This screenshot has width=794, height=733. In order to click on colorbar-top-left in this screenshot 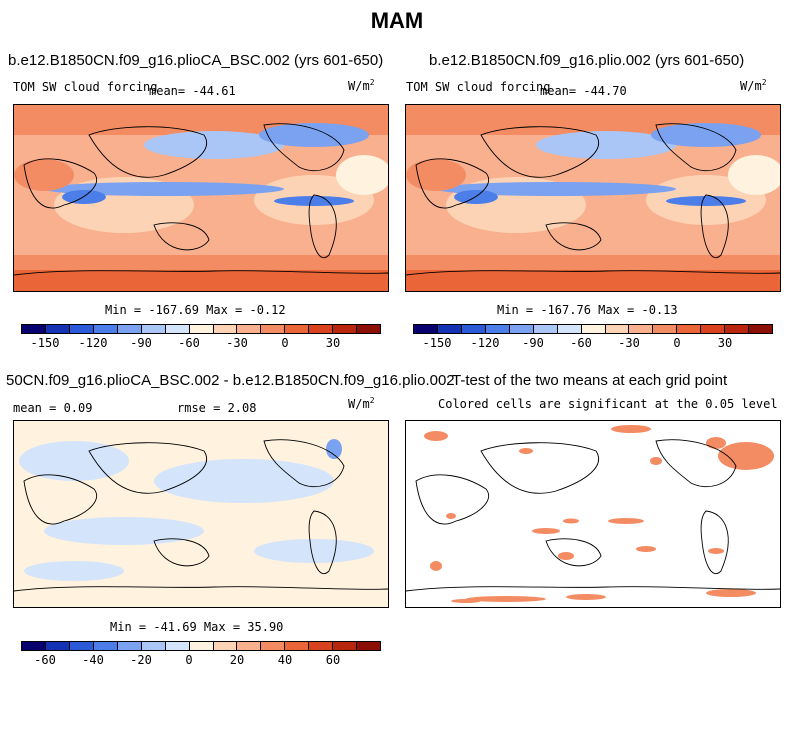, I will do `click(201, 329)`.